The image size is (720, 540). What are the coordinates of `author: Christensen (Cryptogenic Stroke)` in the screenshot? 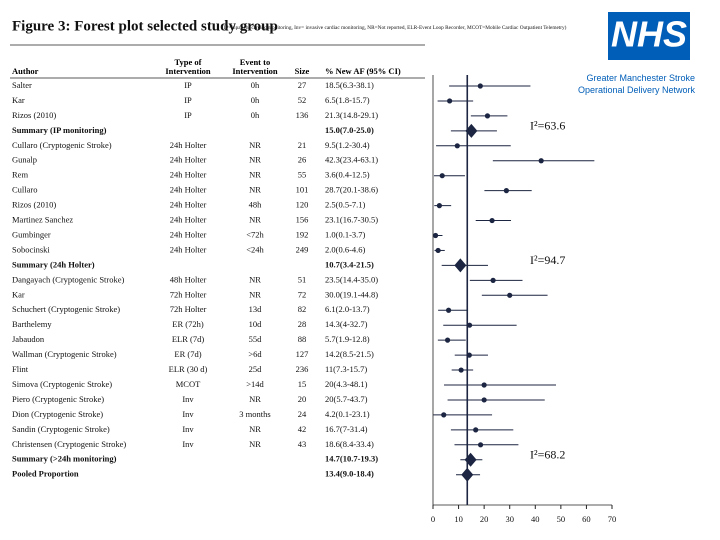 It's located at (69, 444).